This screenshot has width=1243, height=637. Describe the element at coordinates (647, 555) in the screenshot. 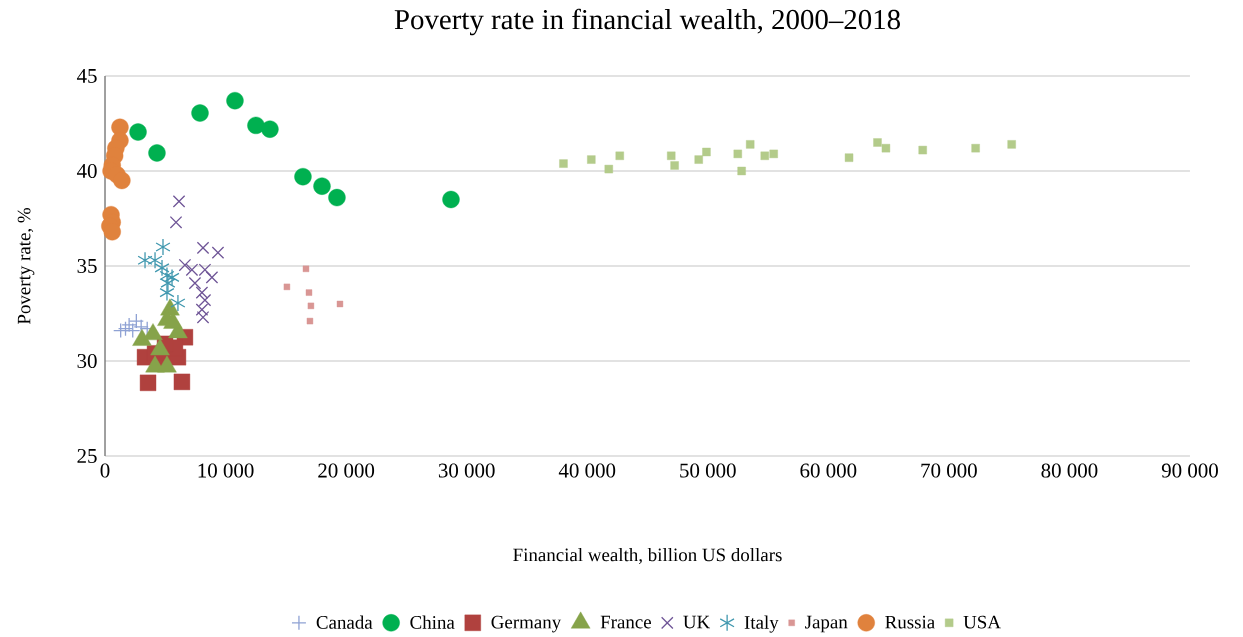

I see `x-axis-title: Financial wealth, billion US dollars` at that location.